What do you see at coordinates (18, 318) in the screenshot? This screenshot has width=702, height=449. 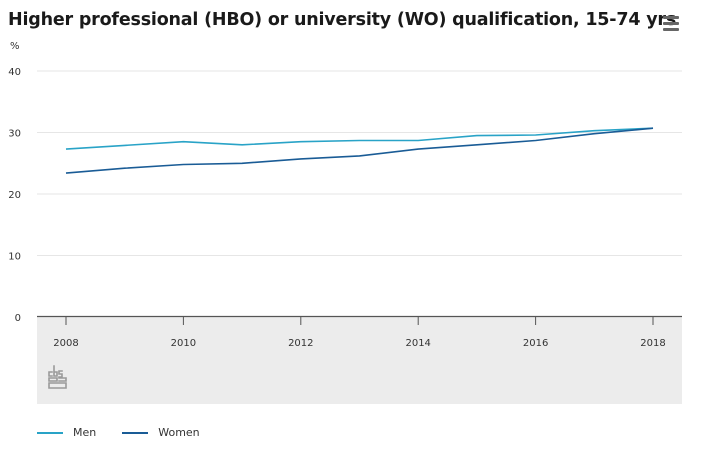 I see `y-tick-label: 0` at bounding box center [18, 318].